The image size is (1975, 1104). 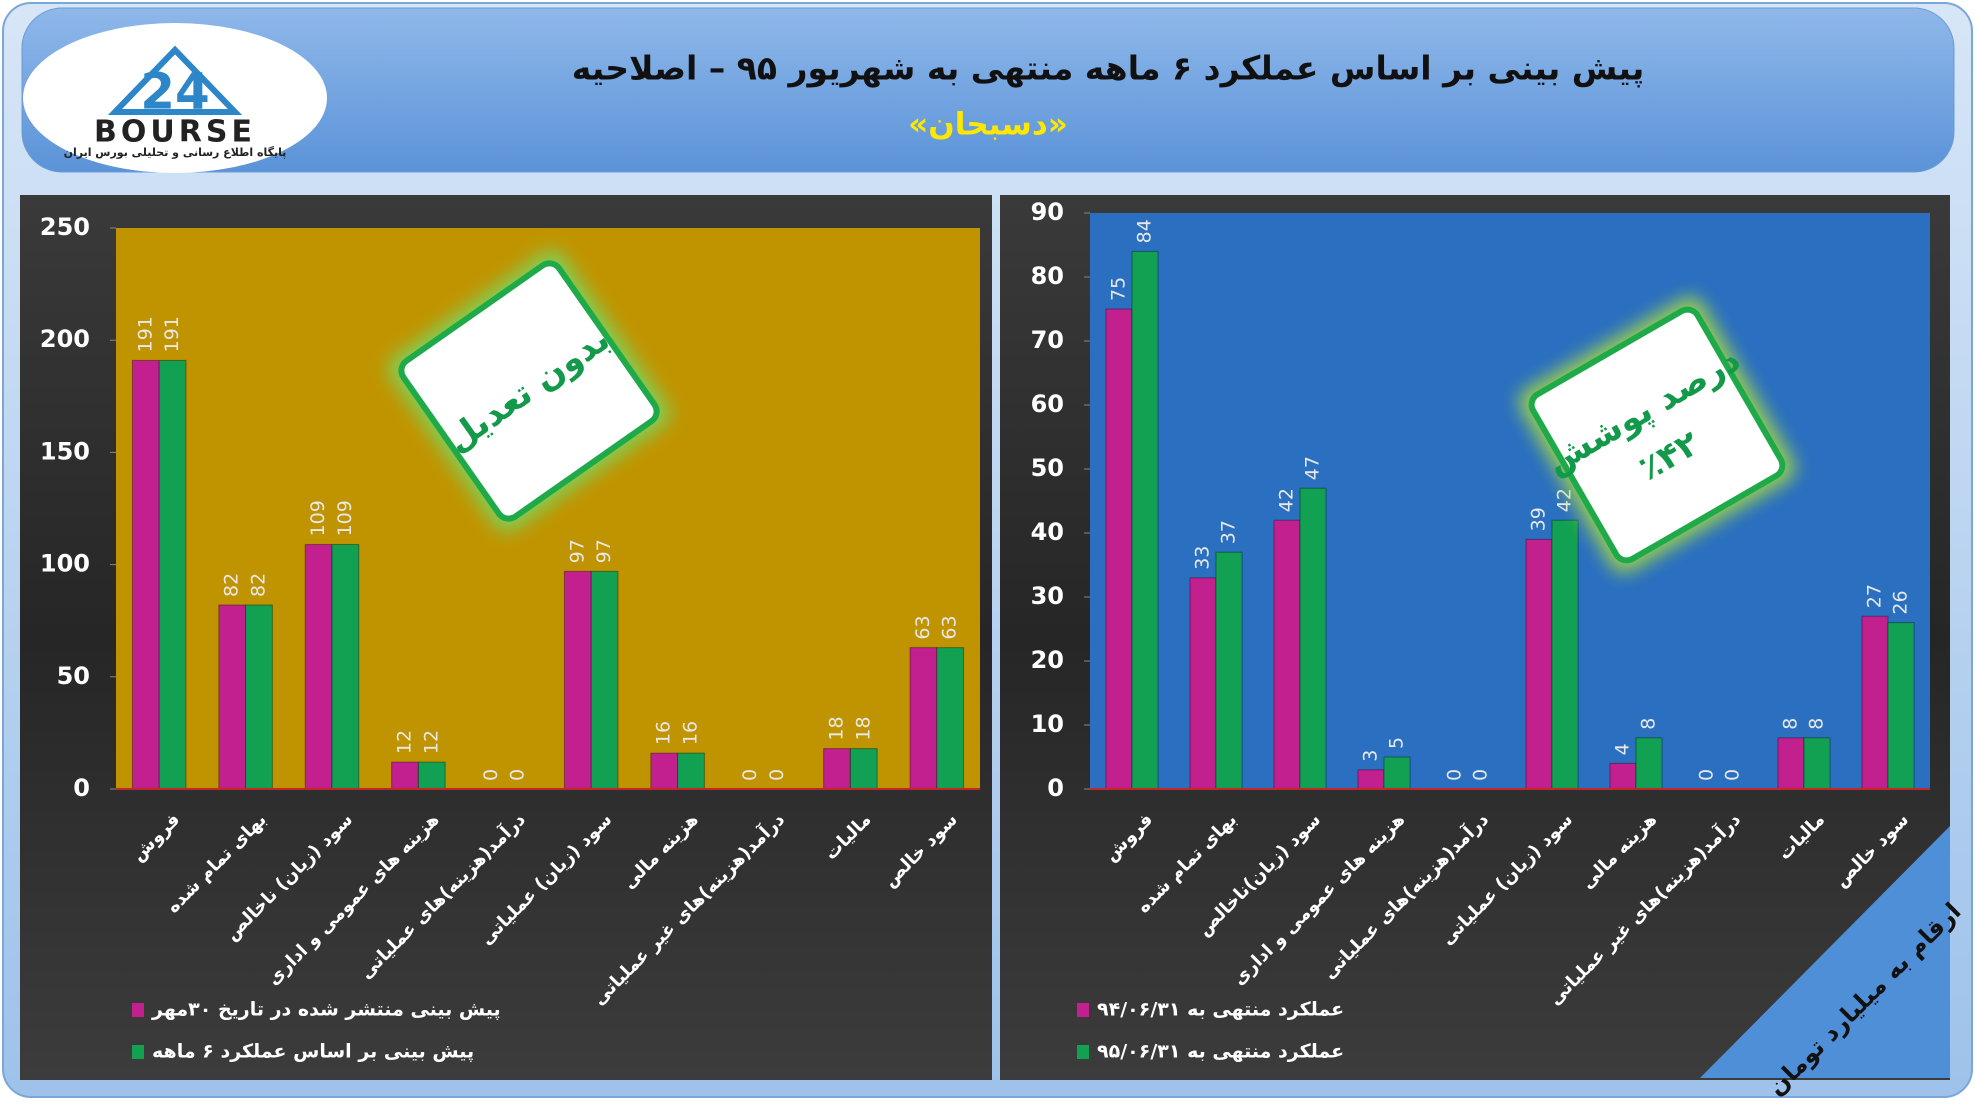 I want to click on y-tick-label: 250, so click(x=65, y=227).